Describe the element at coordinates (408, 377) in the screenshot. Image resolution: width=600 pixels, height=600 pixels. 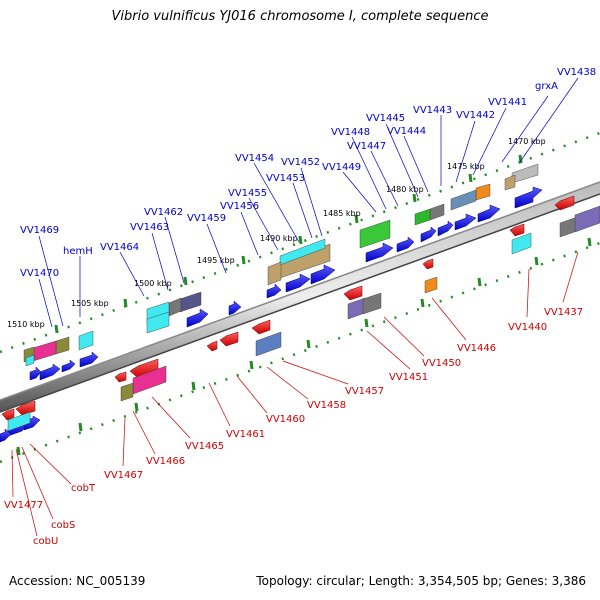
I see `gene-label-vv1451: VV1451` at that location.